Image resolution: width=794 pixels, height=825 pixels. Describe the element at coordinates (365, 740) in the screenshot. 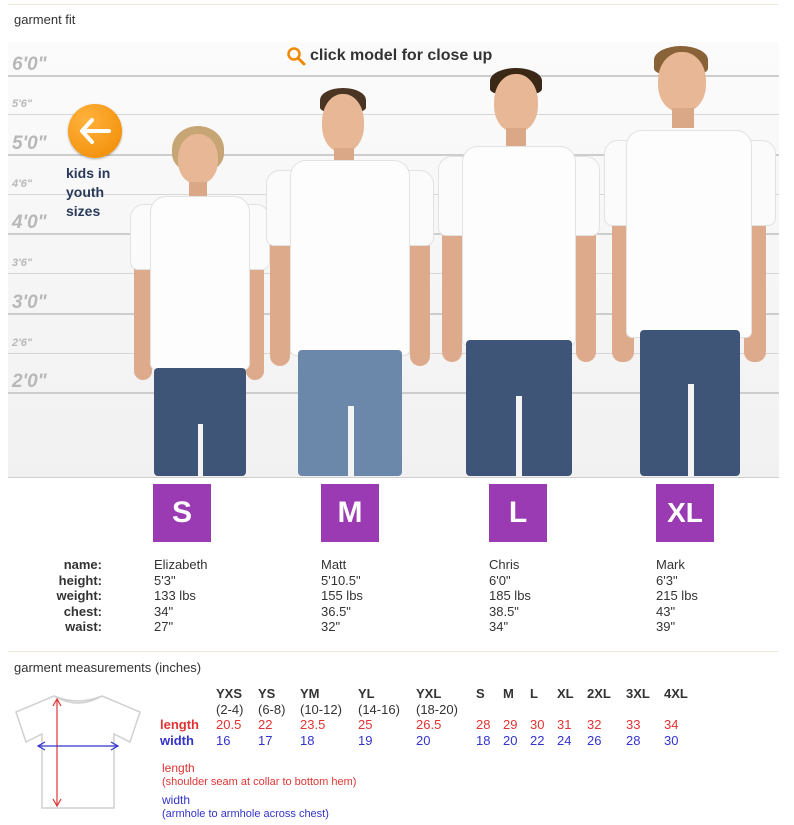

I see `width-value: 19` at that location.